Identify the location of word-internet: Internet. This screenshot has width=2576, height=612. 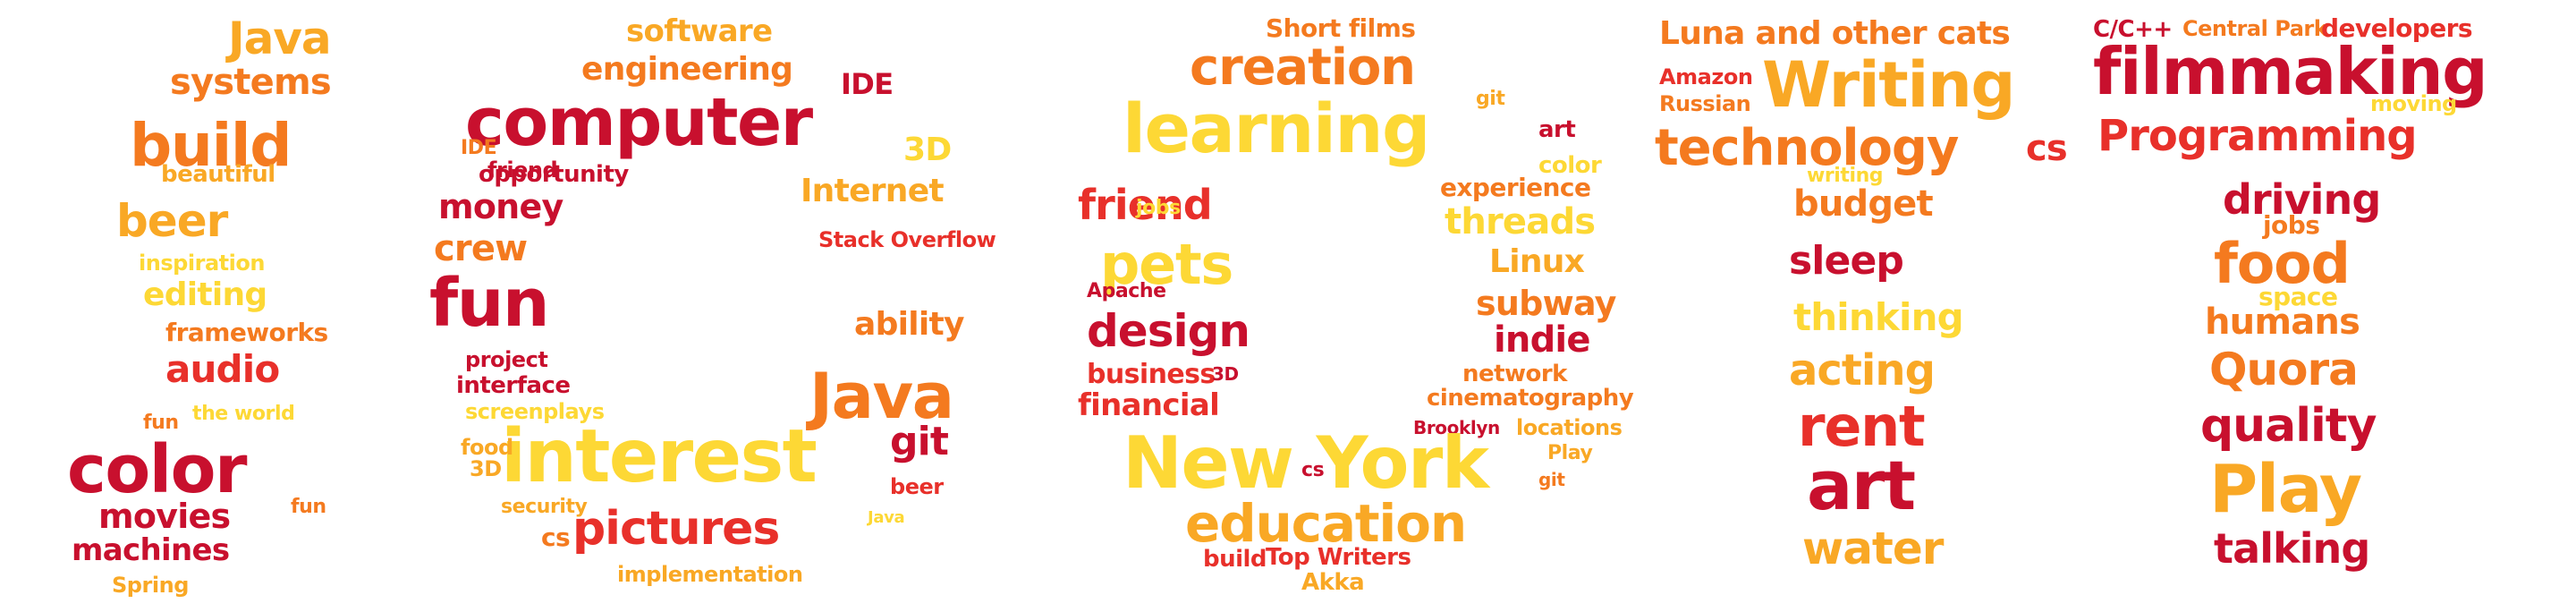
(873, 191).